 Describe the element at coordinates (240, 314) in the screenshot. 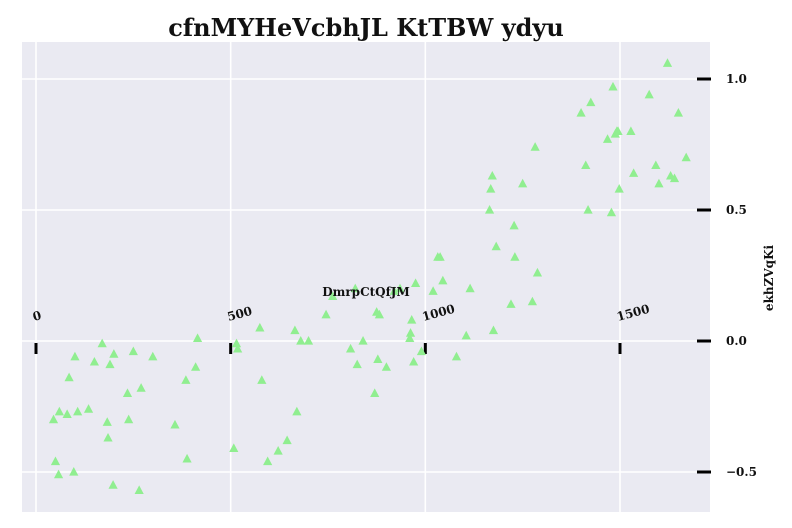

I see `x-tick-label: 500` at that location.